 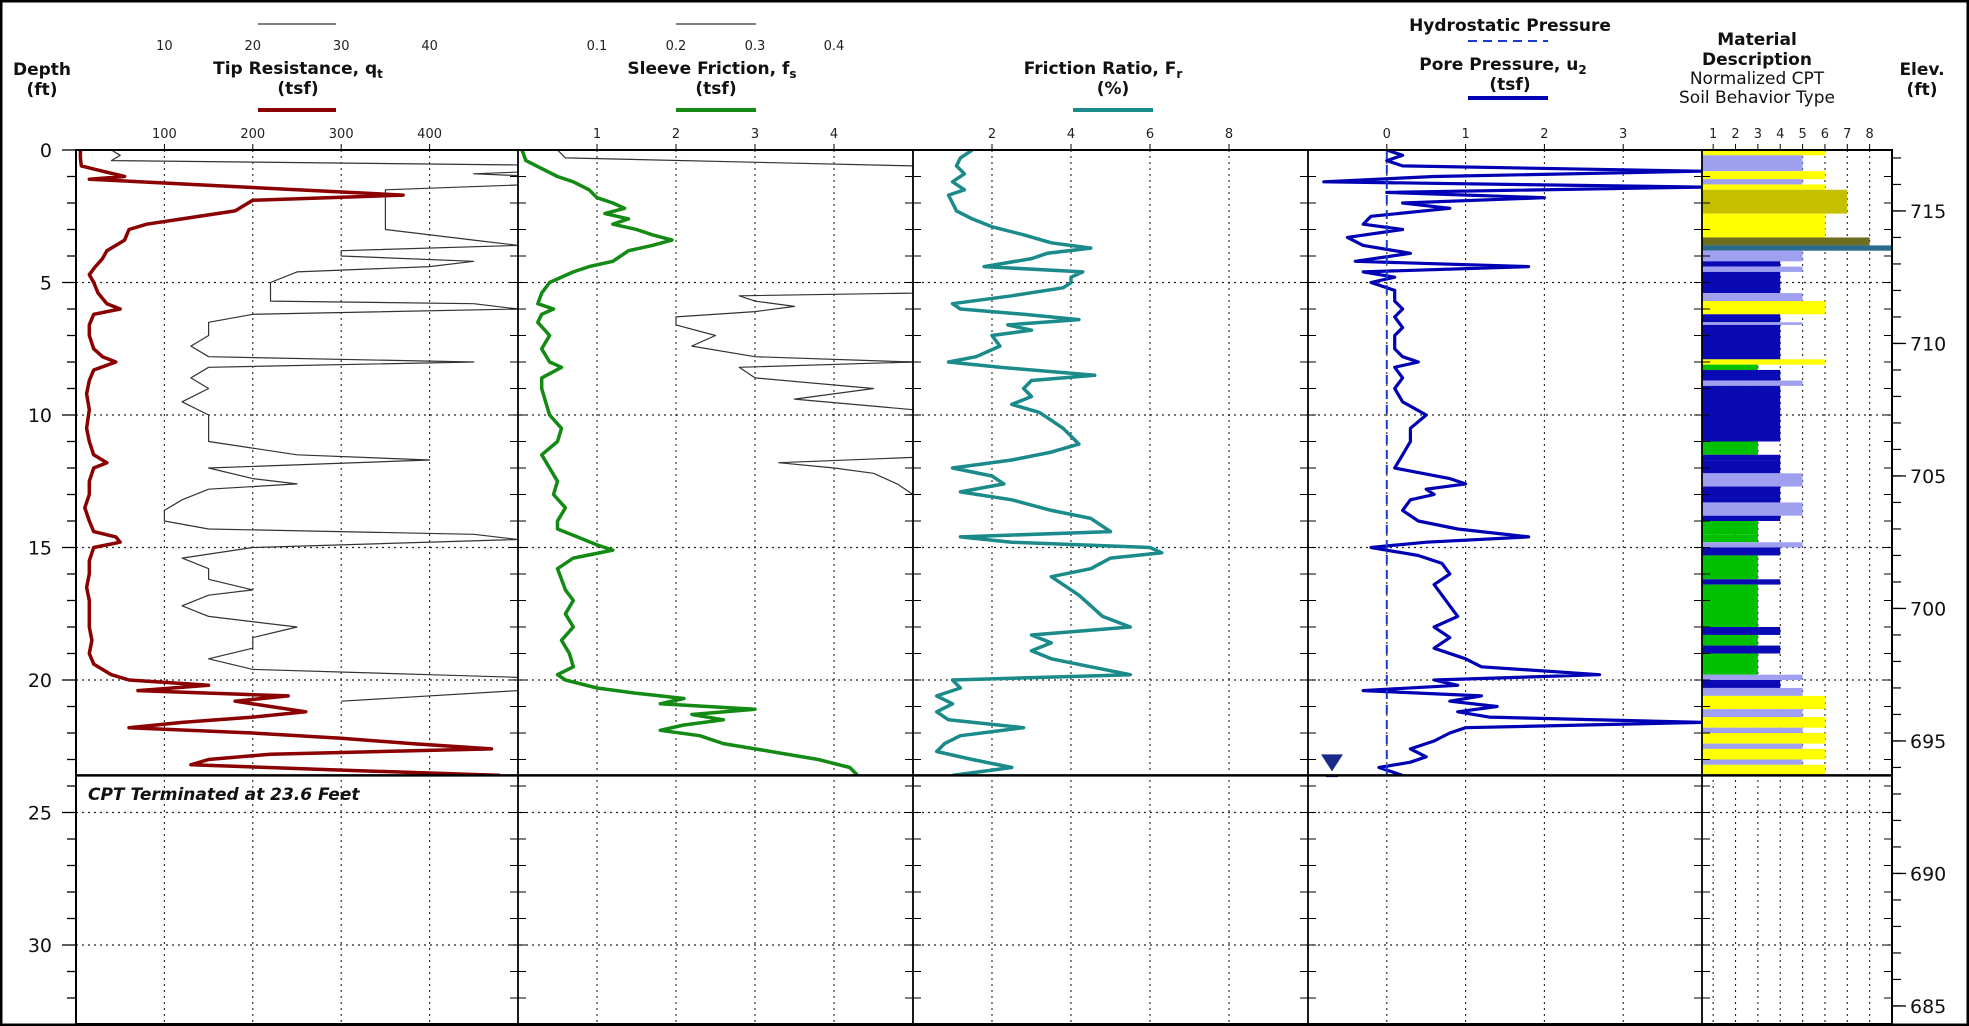 I want to click on secondary-tick-label: 10, so click(x=164, y=46).